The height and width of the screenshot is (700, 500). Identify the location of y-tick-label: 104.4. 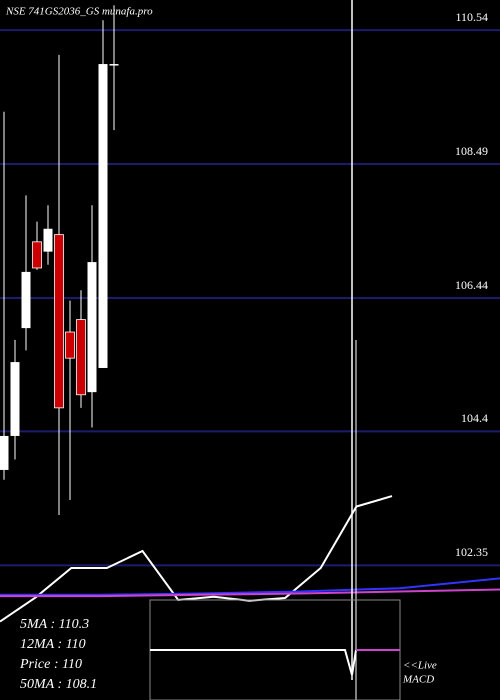
(474, 418).